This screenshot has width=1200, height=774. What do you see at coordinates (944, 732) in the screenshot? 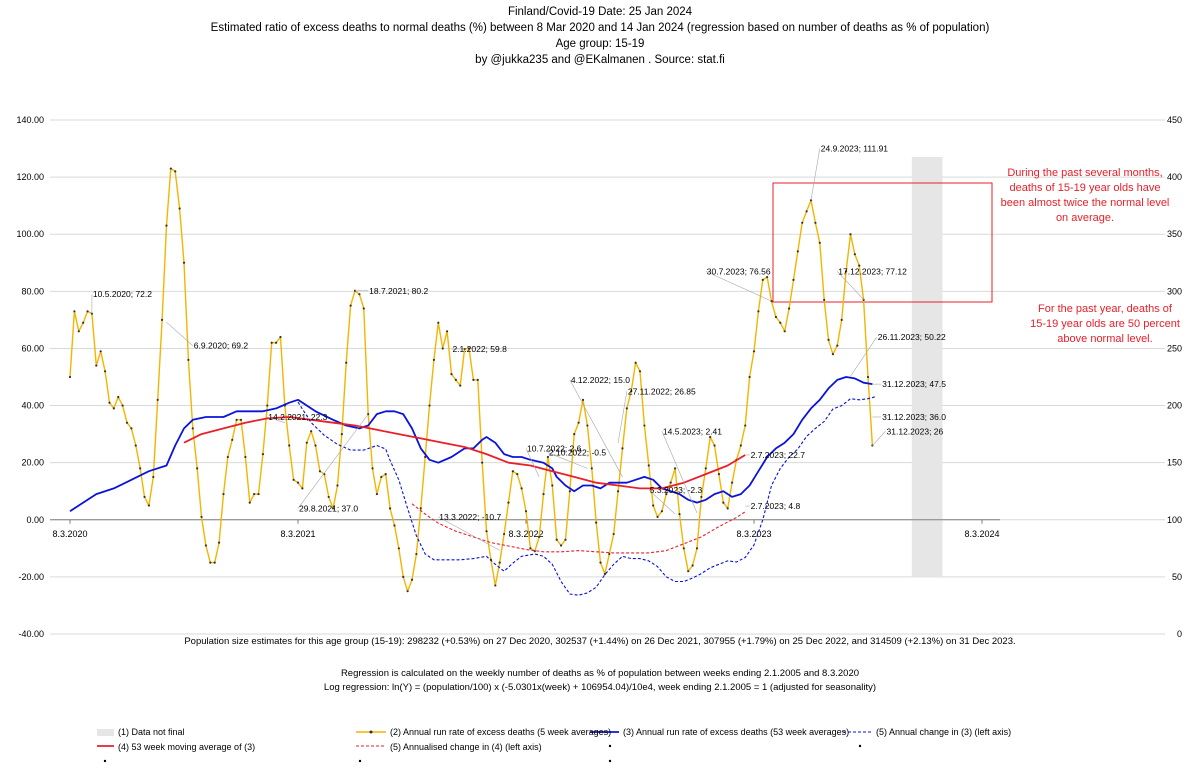
I see `legend-item-annual-change: (5) Annual change in (3) (left axis)` at bounding box center [944, 732].